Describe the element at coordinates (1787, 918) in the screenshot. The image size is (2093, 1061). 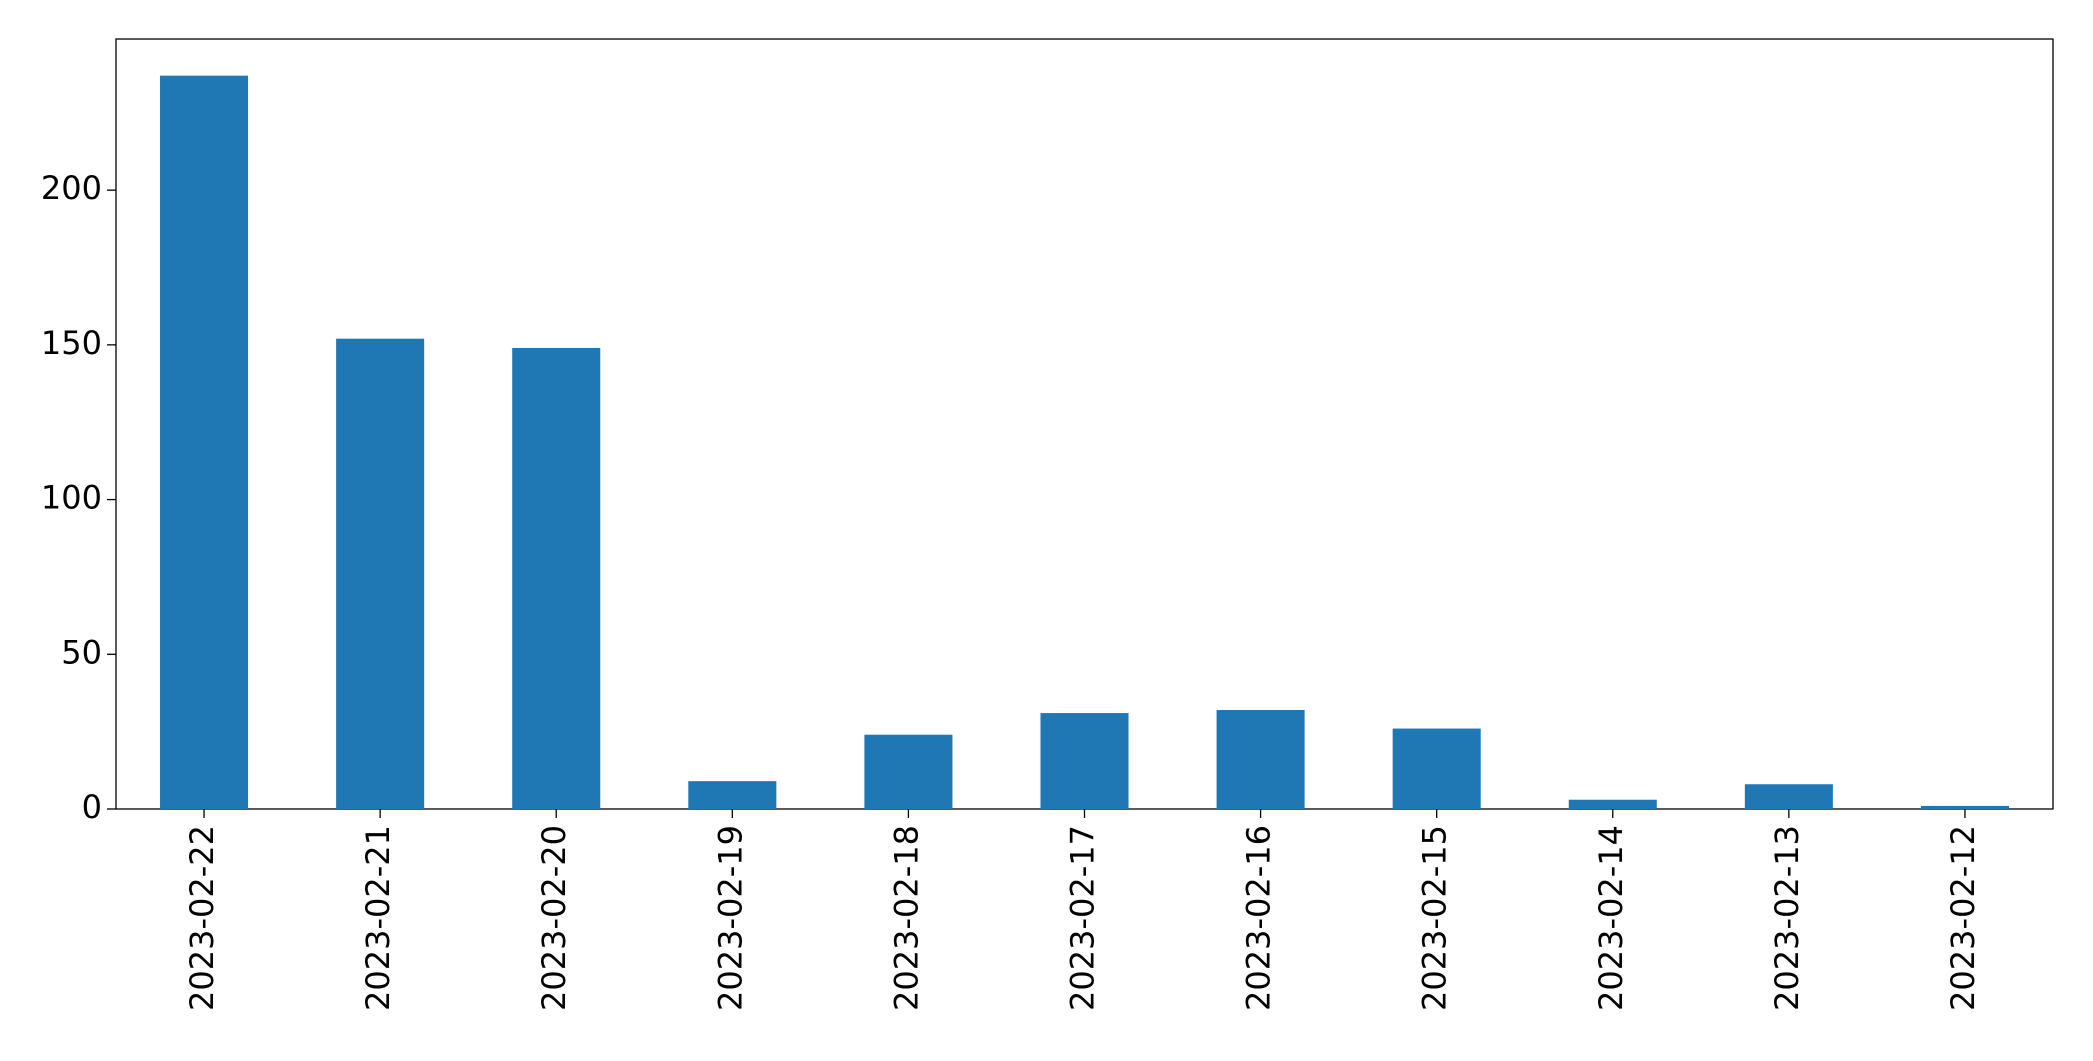
I see `x-tick-label: 2023-02-13` at that location.